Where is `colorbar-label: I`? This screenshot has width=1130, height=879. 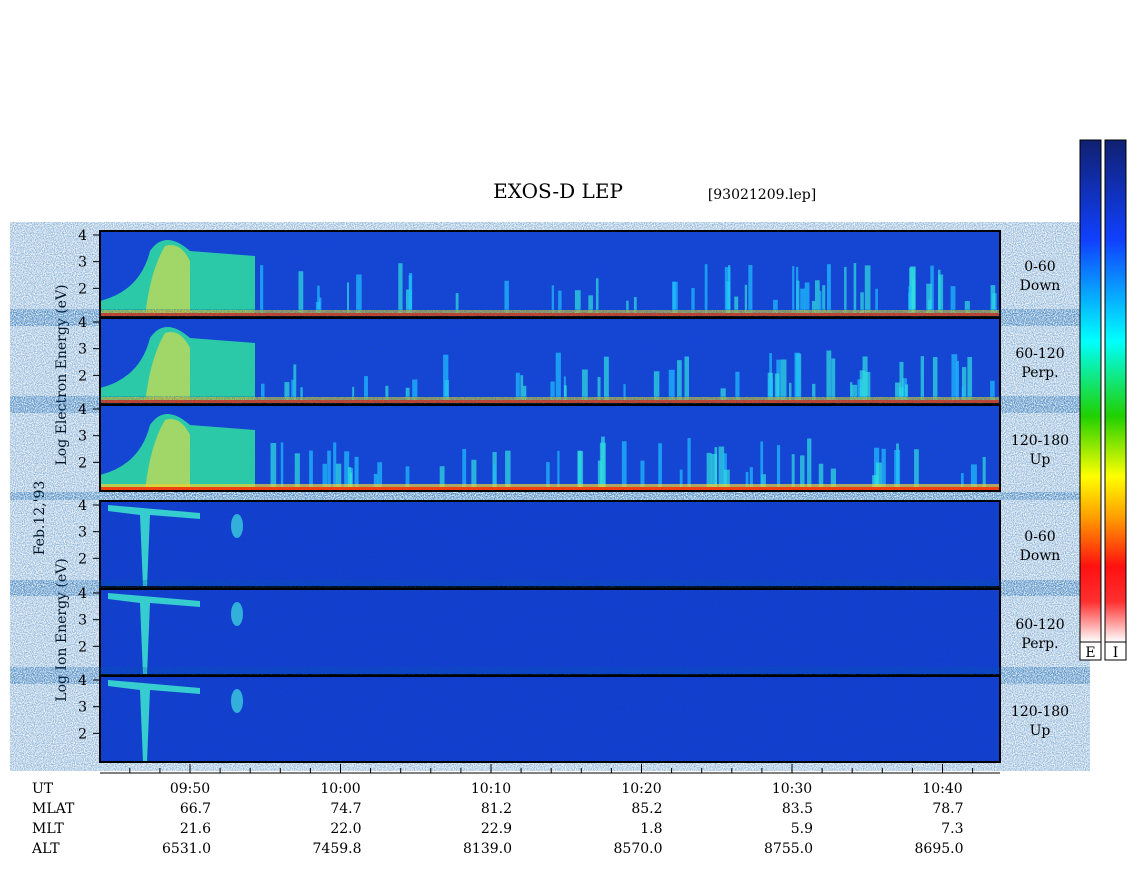
colorbar-label: I is located at coordinates (1116, 653).